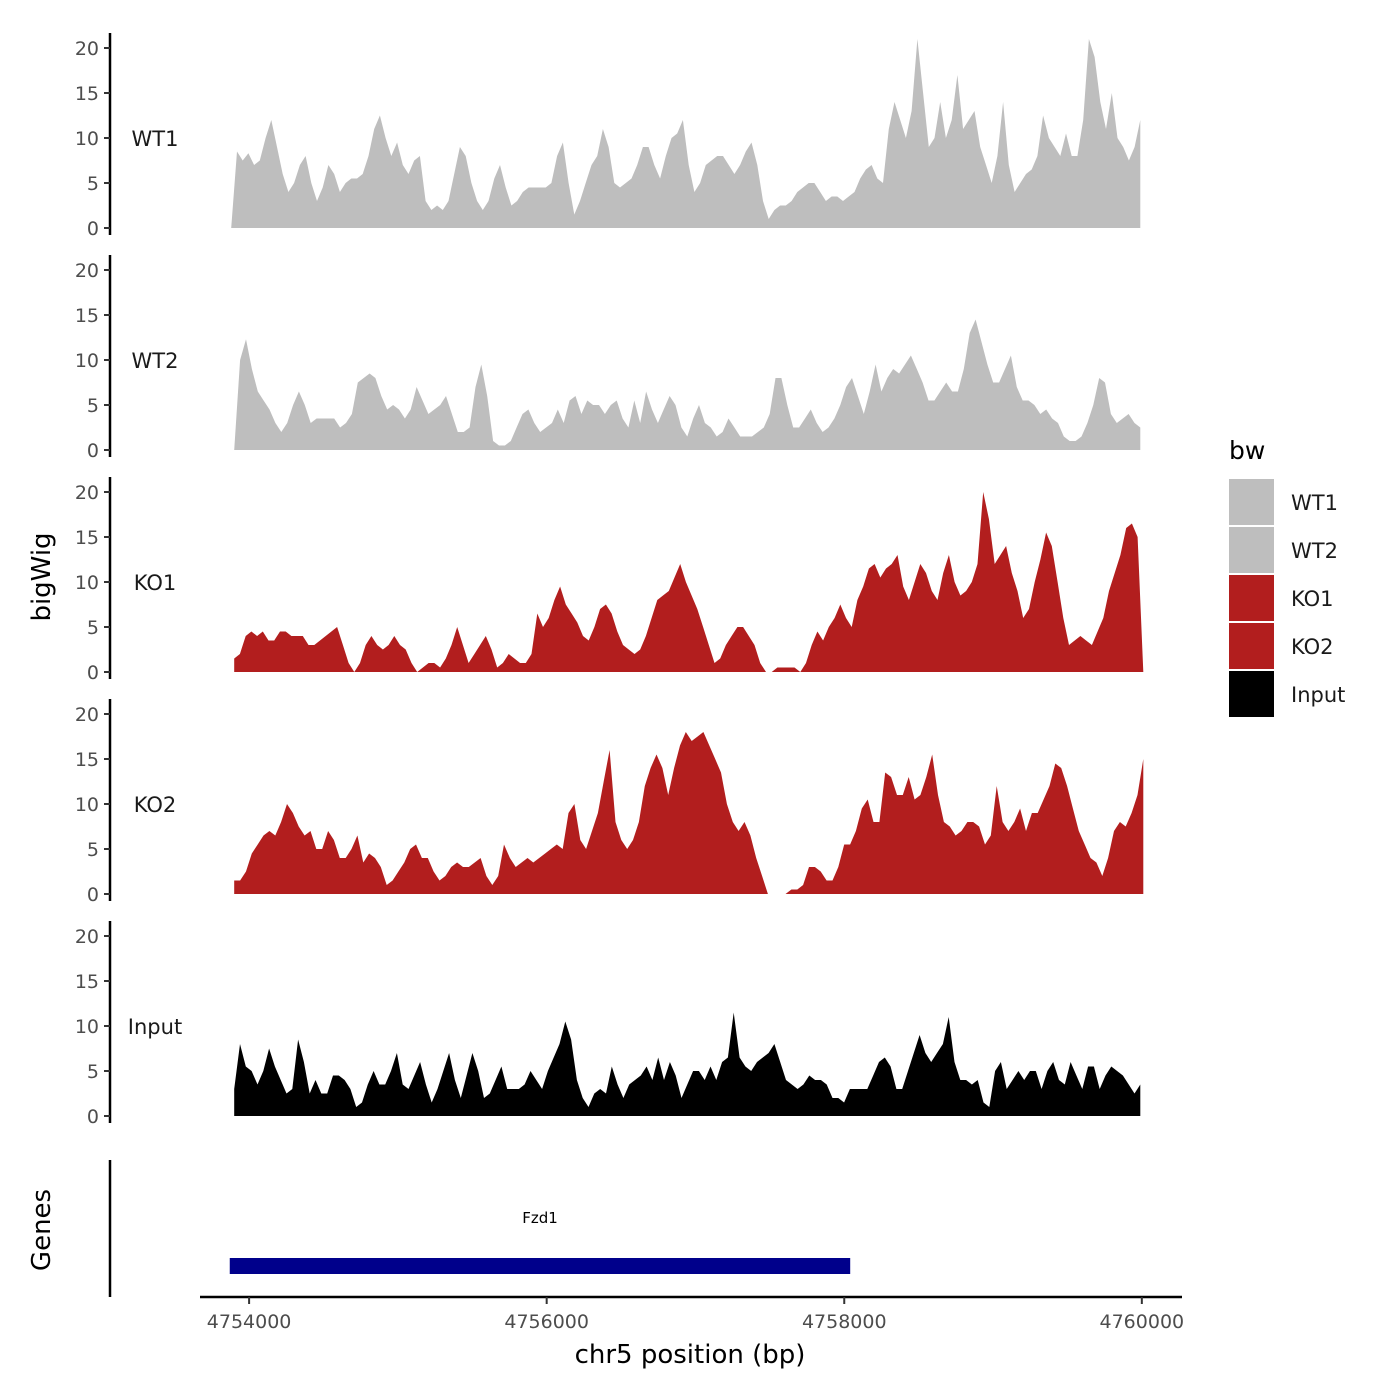 This screenshot has width=1400, height=1400. Describe the element at coordinates (155, 583) in the screenshot. I see `track-label-ko1: KO1` at that location.